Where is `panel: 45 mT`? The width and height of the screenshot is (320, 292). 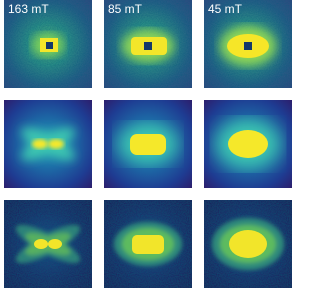 panel: 45 mT is located at coordinates (248, 44).